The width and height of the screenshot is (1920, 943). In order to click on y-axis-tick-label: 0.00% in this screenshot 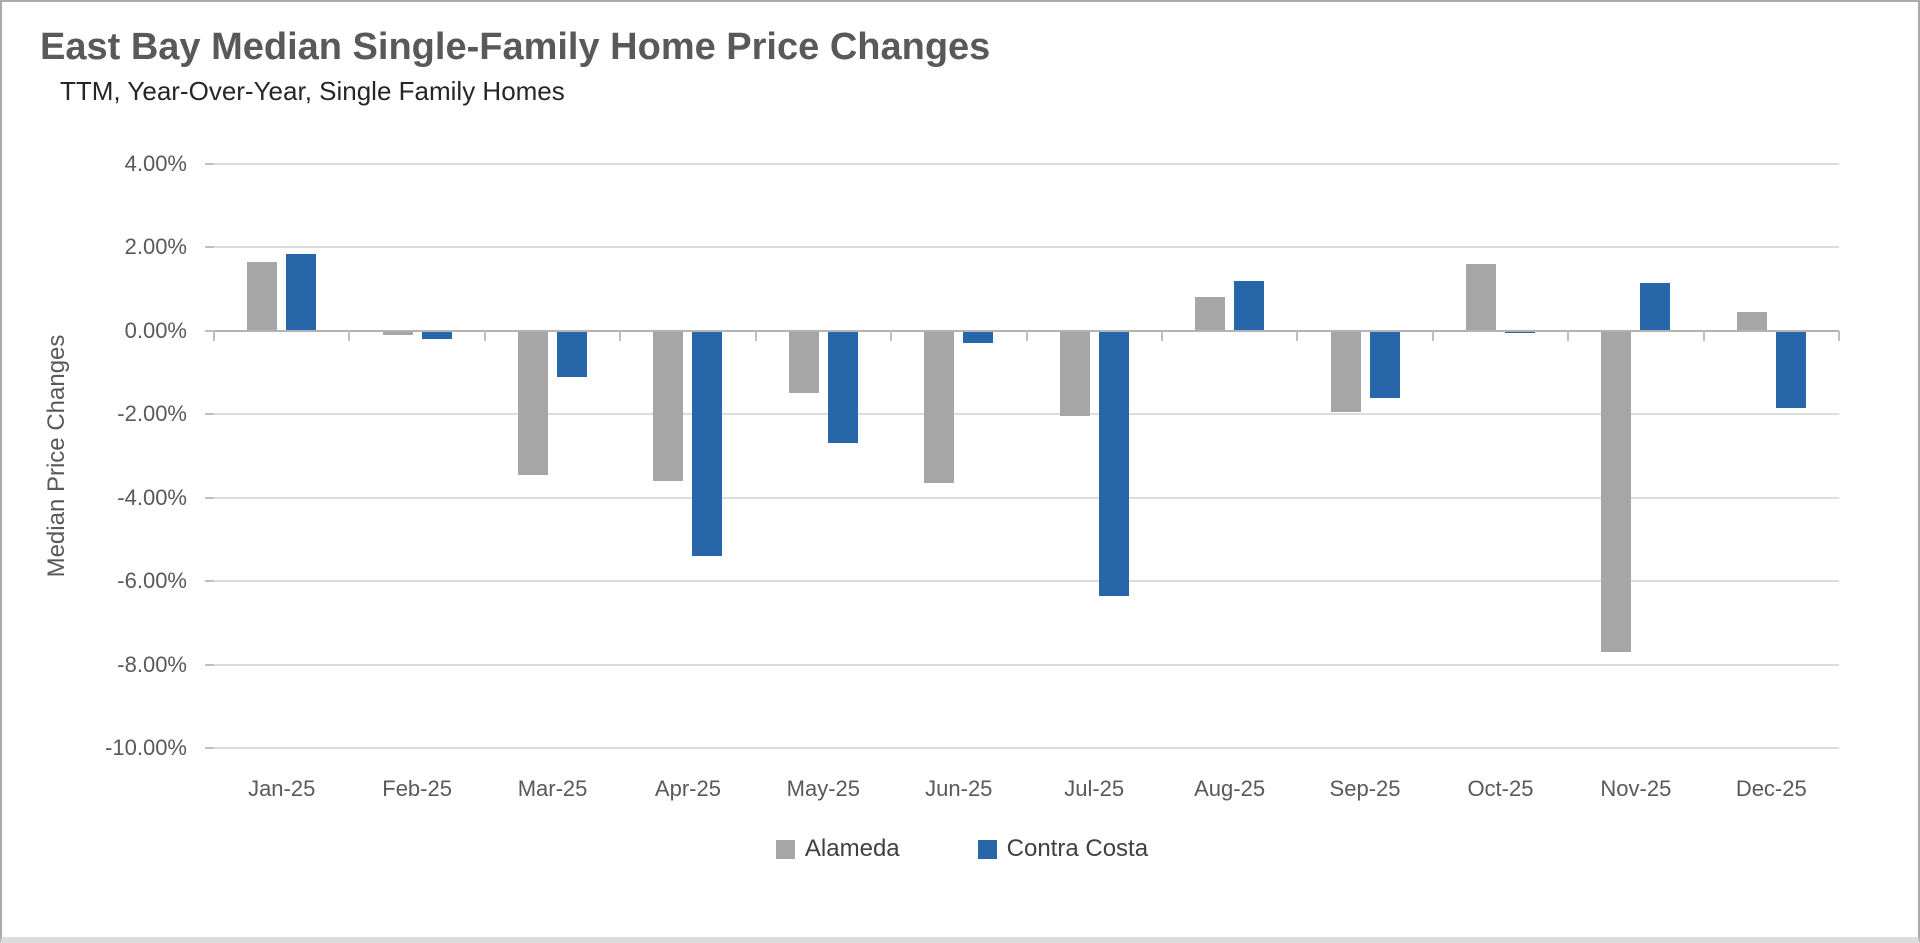, I will do `click(155, 330)`.